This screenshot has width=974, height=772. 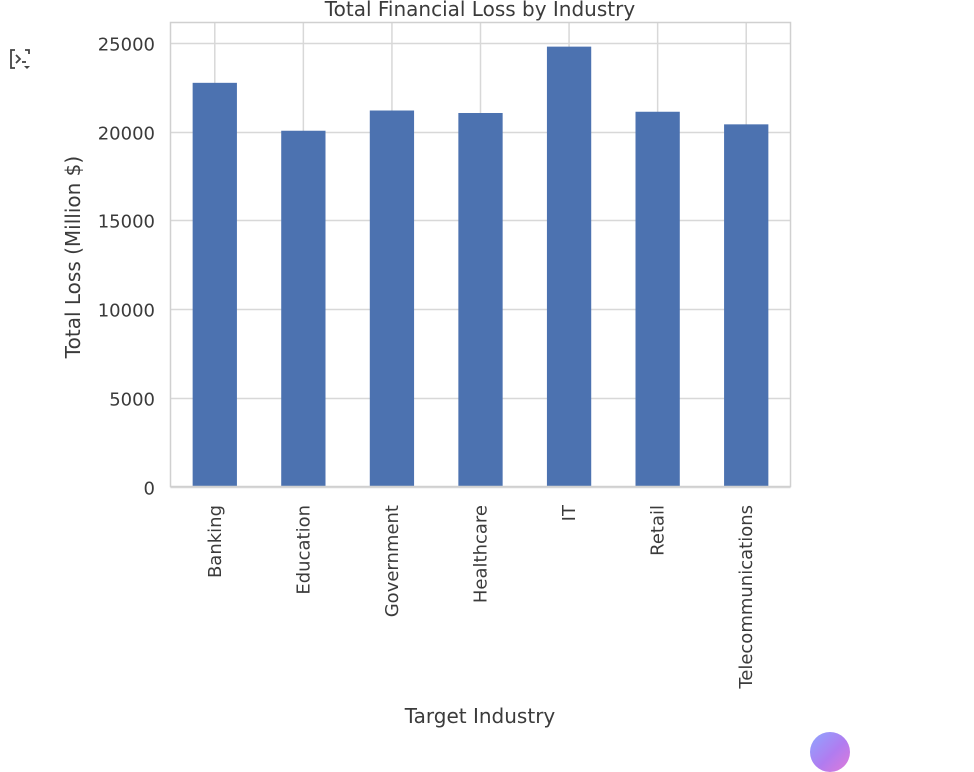 What do you see at coordinates (132, 400) in the screenshot?
I see `y-tick-label: 5000` at bounding box center [132, 400].